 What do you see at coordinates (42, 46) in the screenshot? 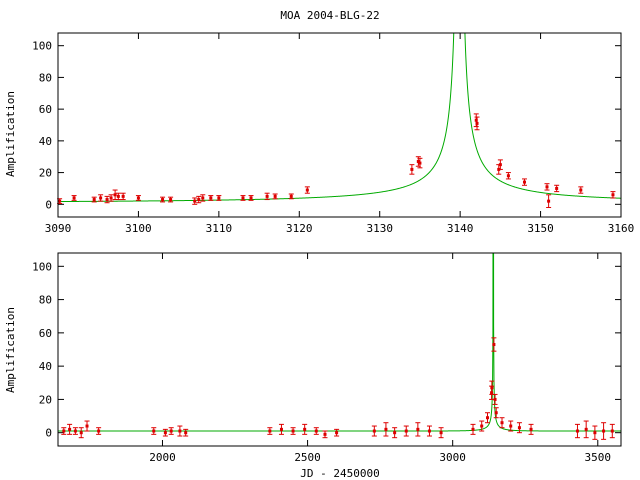
I see `top-ytick-label: 100` at bounding box center [42, 46].